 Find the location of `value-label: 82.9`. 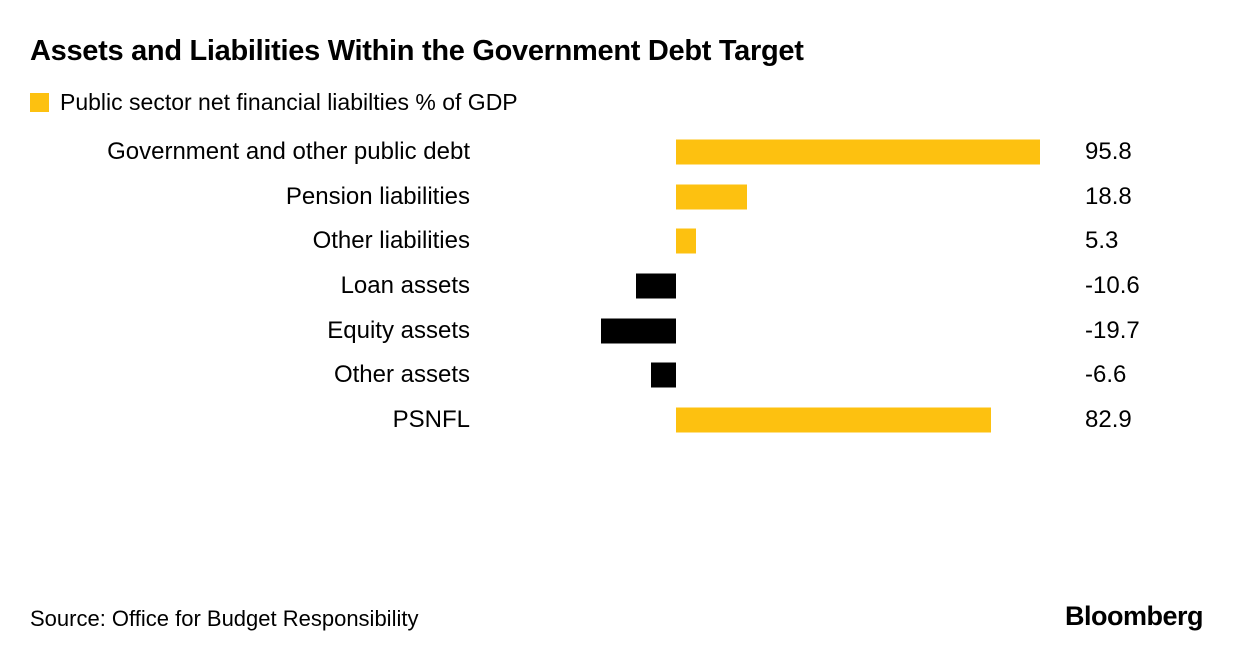

value-label: 82.9 is located at coordinates (1108, 419).